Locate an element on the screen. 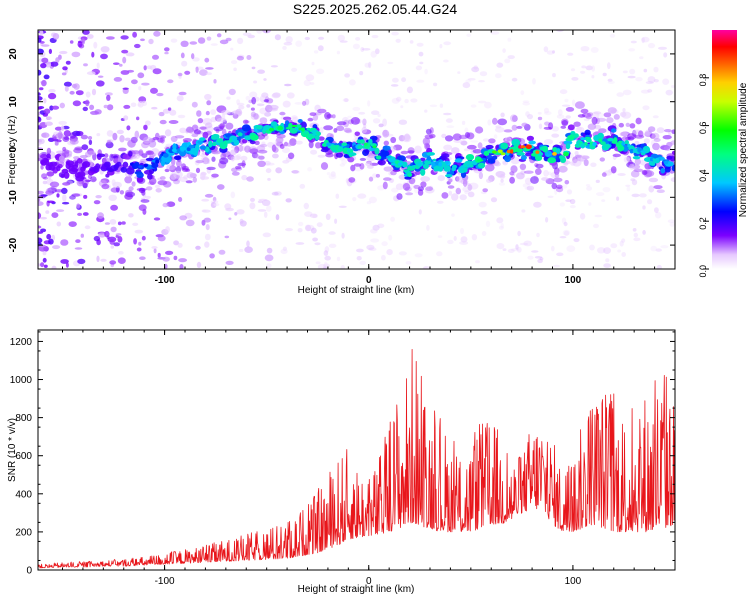 This screenshot has width=750, height=600. snr-y-tick-label: 800 is located at coordinates (23, 418).